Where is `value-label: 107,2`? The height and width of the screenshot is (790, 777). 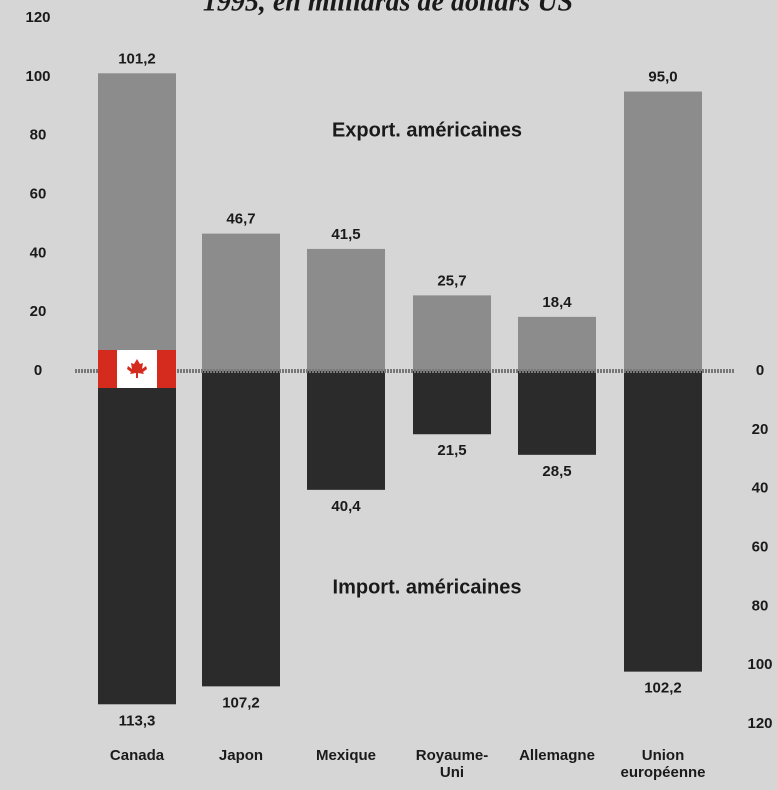
value-label: 107,2 is located at coordinates (241, 702).